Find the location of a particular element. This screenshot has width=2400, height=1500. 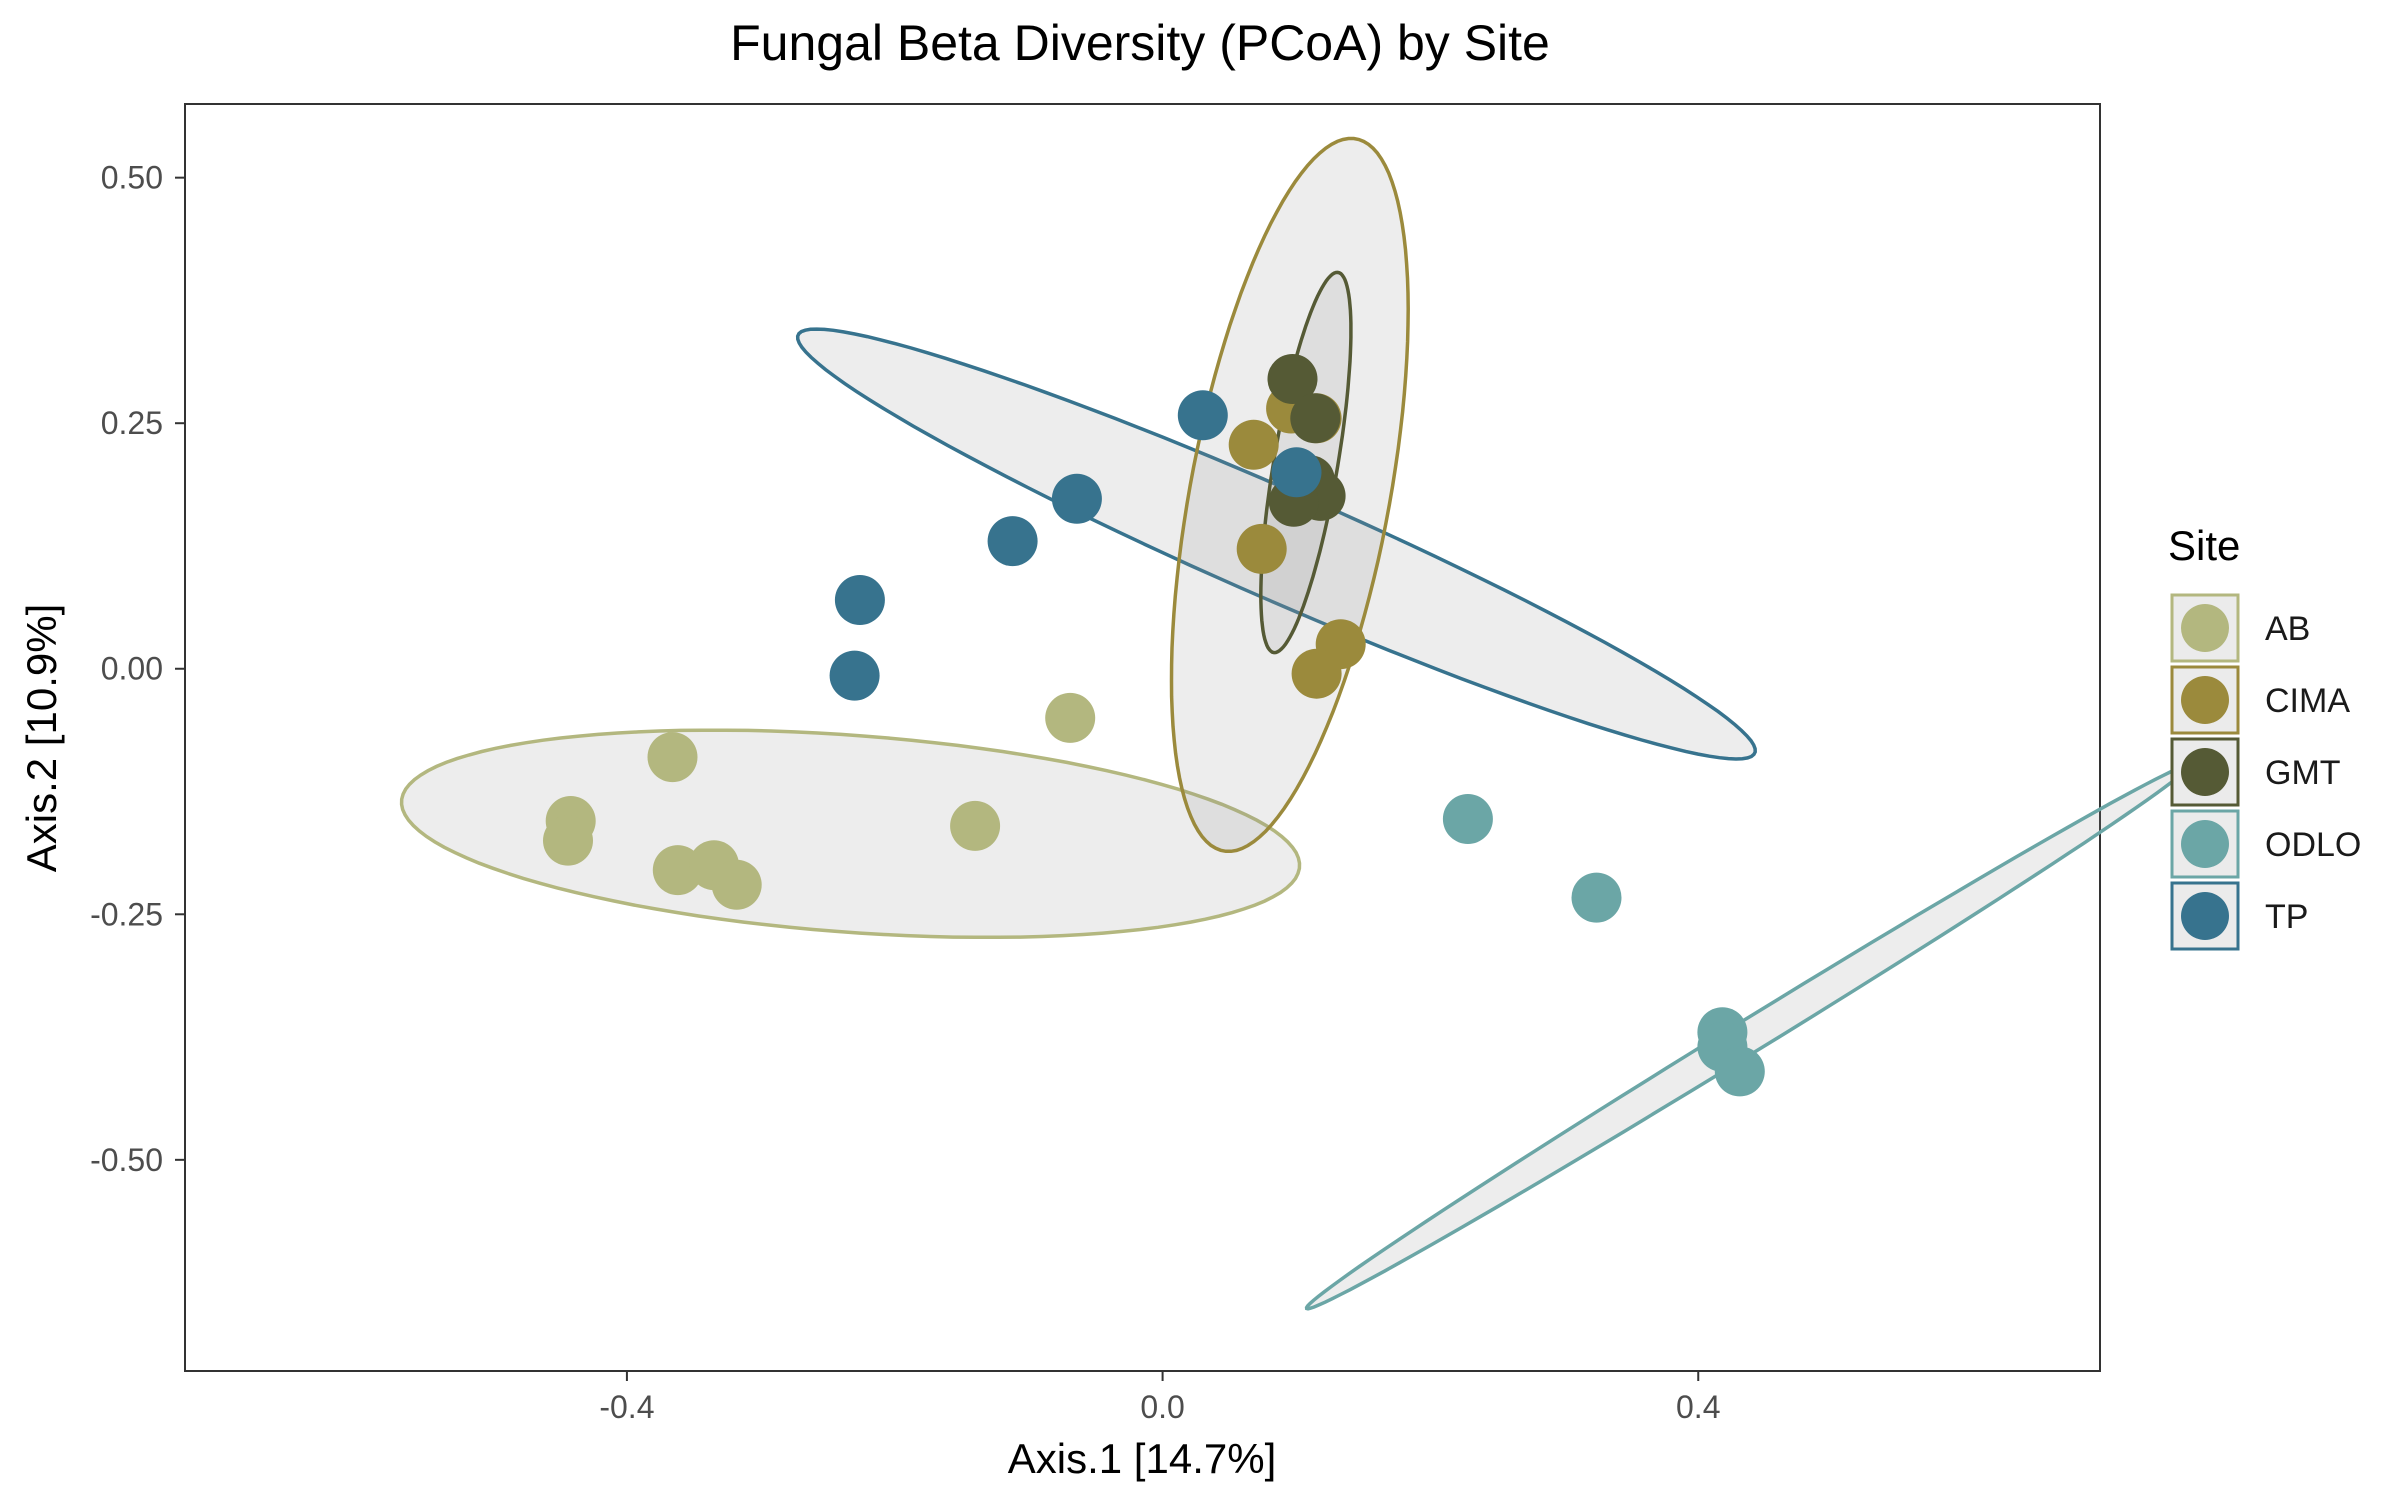

x-tick-label: 0.4 is located at coordinates (1698, 1407).